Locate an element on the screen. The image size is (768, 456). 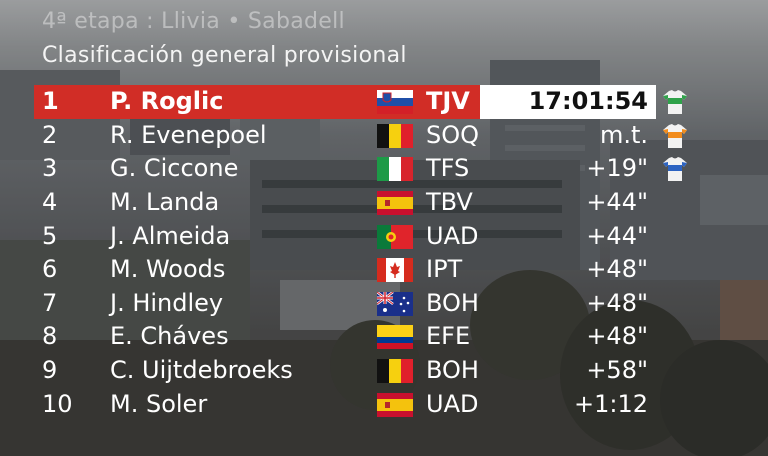
rider-name: C. Uijtdebroeks is located at coordinates (201, 370).